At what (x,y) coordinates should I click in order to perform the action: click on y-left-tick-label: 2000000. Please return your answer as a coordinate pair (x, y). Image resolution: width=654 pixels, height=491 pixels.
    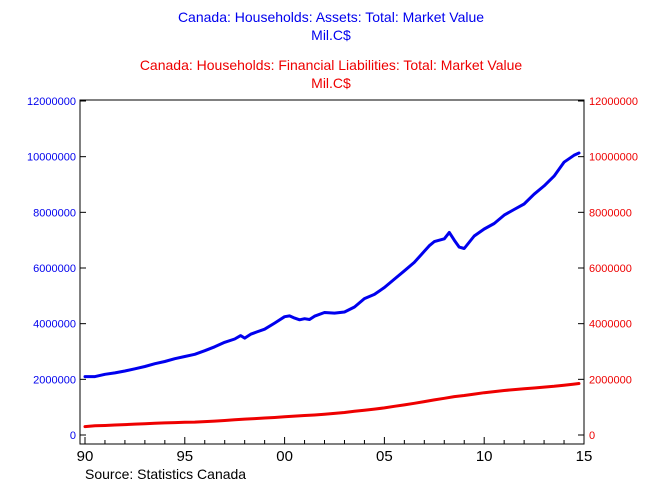
    Looking at the image, I should click on (54, 380).